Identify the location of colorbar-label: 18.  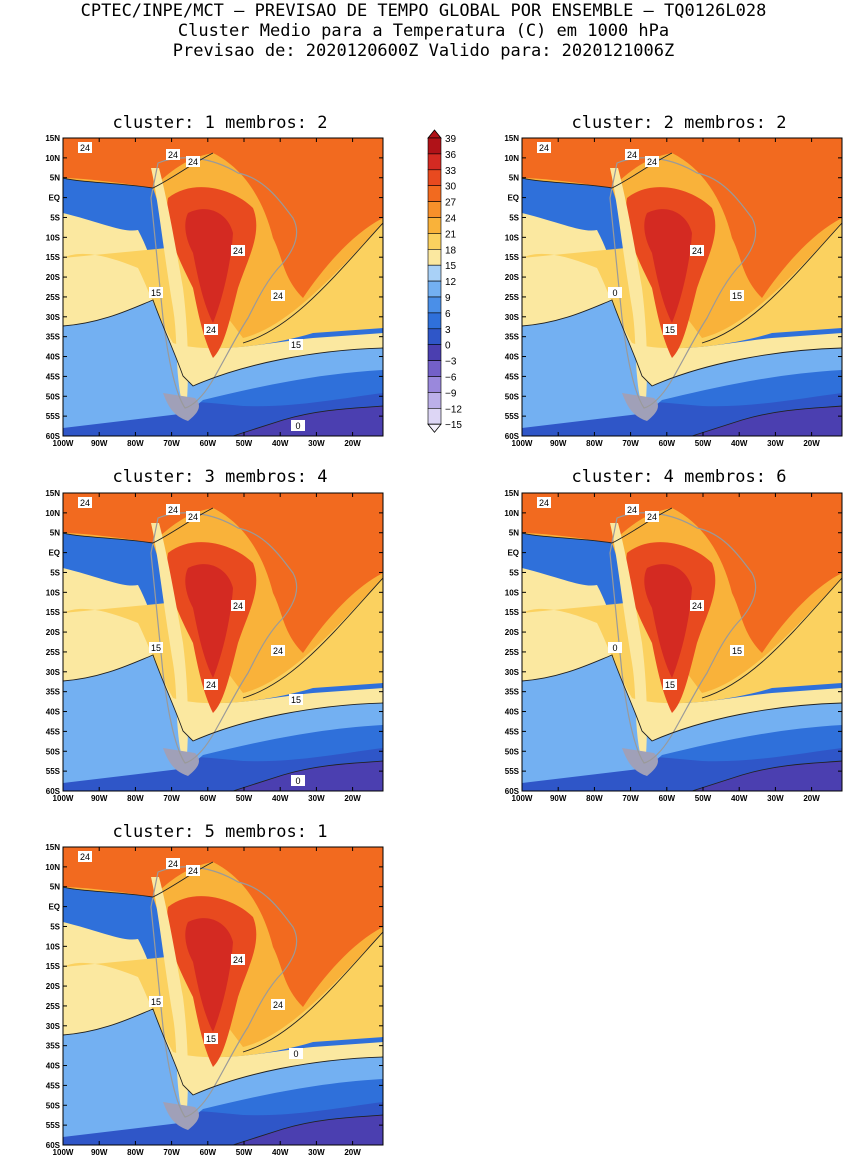
(451, 250).